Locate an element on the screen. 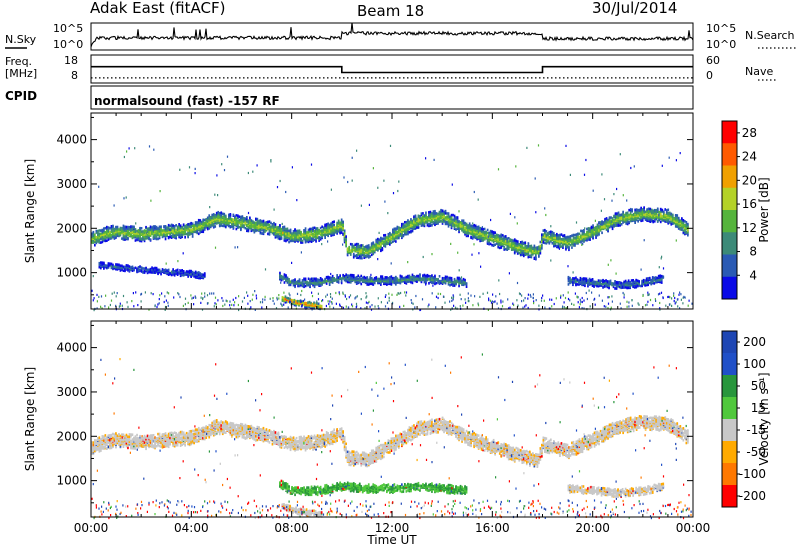  colorbar-label-4: 20 is located at coordinates (749, 180).